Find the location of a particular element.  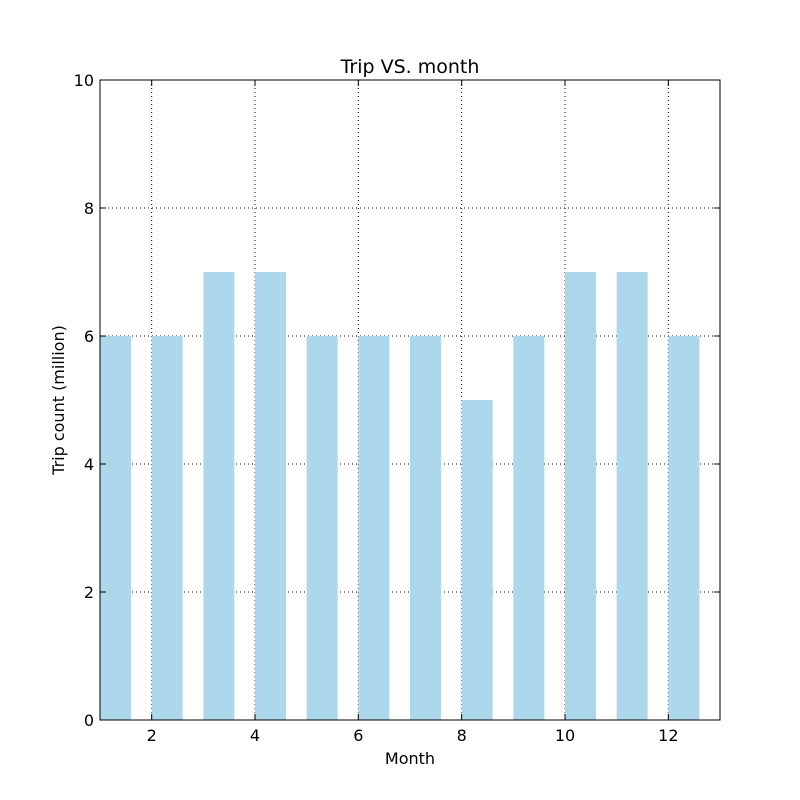

x-axis-label: Month is located at coordinates (410, 758).